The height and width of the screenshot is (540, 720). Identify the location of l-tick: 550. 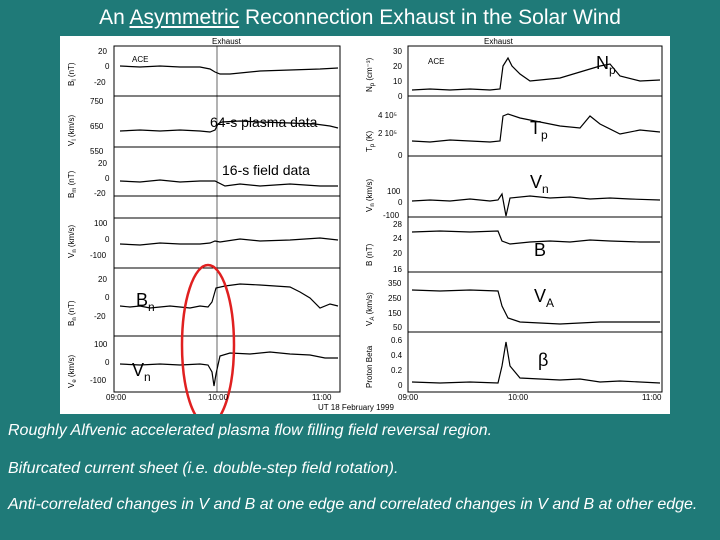
(97, 151).